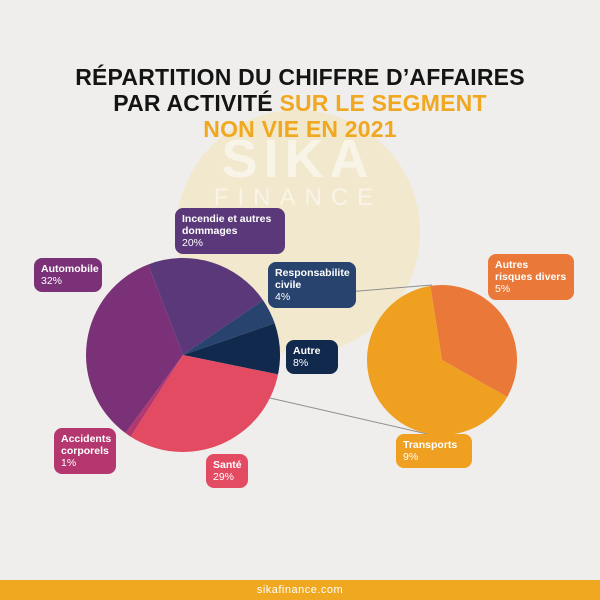  What do you see at coordinates (227, 225) in the screenshot?
I see `label-incendie-name: Incendie et autres dommages` at bounding box center [227, 225].